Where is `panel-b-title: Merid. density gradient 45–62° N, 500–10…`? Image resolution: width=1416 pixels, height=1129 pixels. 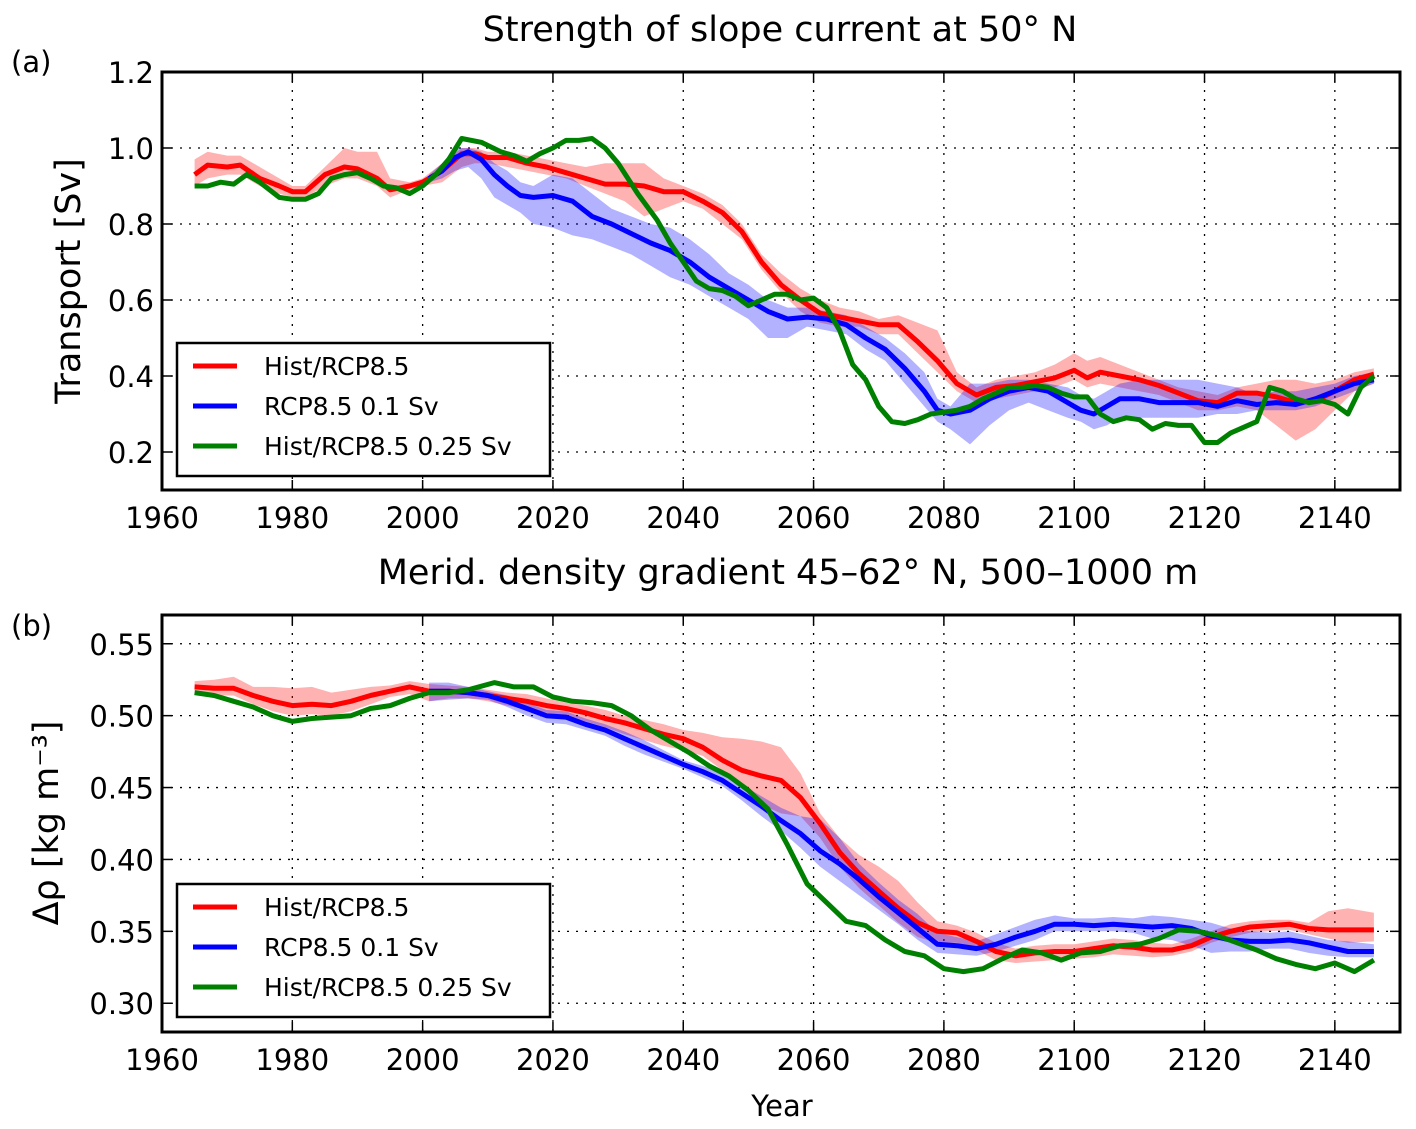 panel-b-title: Merid. density gradient 45–62° N, 500–10… is located at coordinates (788, 573).